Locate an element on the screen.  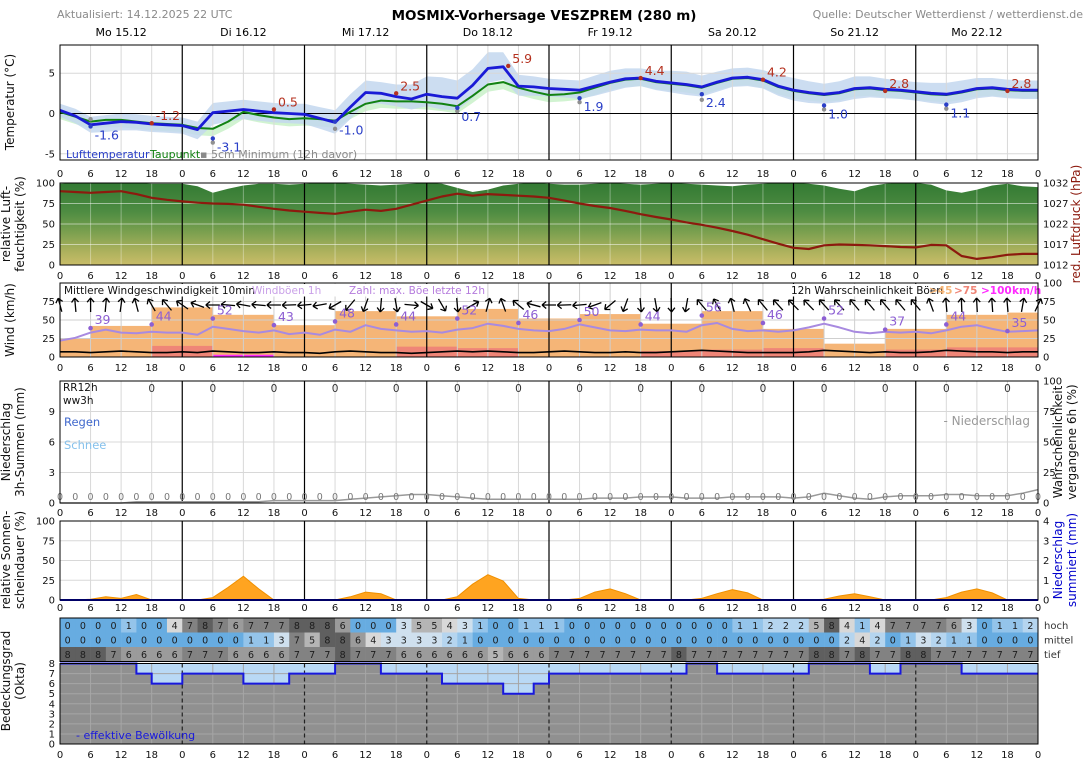
okta-value: 4 is located at coordinates (847, 626).